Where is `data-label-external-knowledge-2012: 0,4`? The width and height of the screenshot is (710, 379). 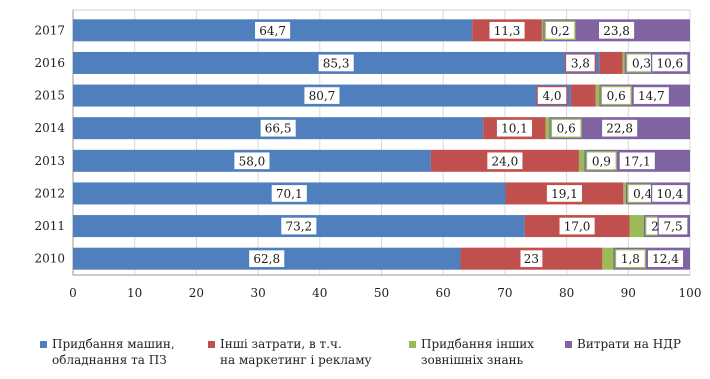 data-label-external-knowledge-2012: 0,4 is located at coordinates (642, 194).